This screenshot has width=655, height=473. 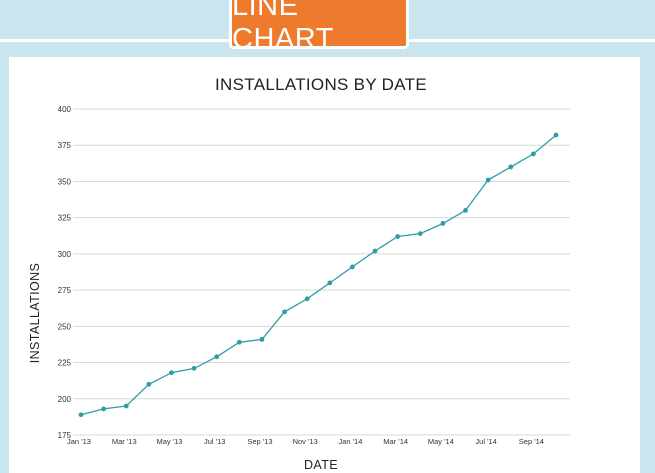 What do you see at coordinates (65, 109) in the screenshot?
I see `y-tick-label: 400` at bounding box center [65, 109].